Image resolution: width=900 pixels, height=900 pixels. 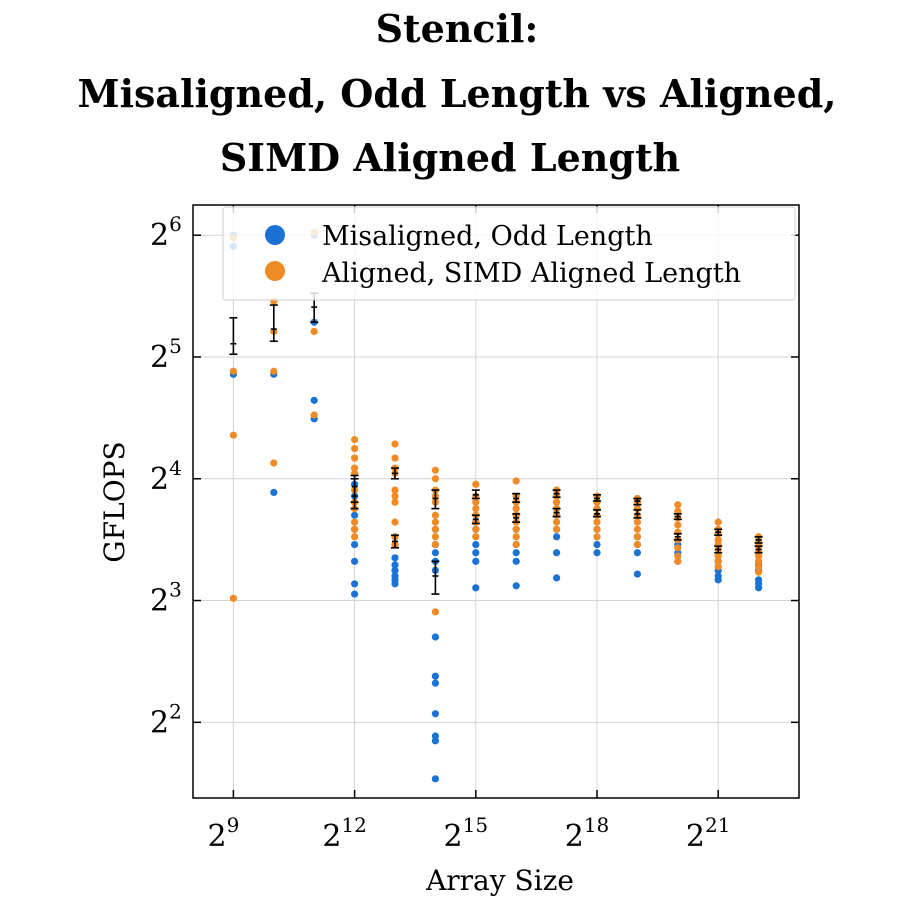 I want to click on legend-label-aligned: Aligned, SIMD Aligned Length, so click(x=531, y=273).